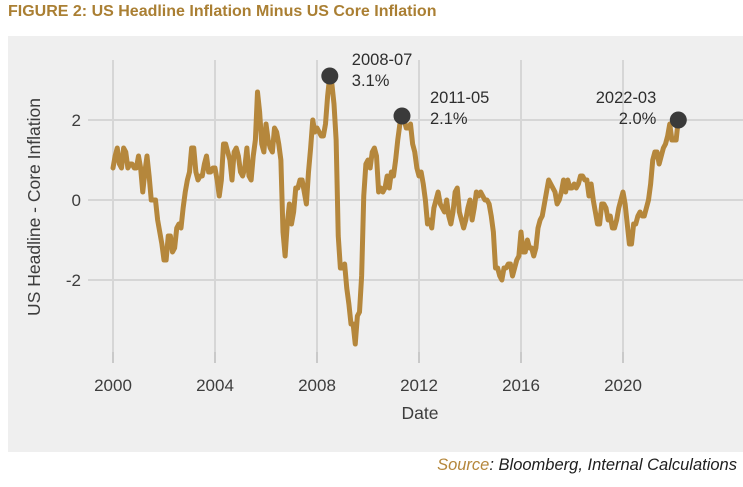 The image size is (743, 487). What do you see at coordinates (638, 119) in the screenshot?
I see `annotation-value-2: 2.0%` at bounding box center [638, 119].